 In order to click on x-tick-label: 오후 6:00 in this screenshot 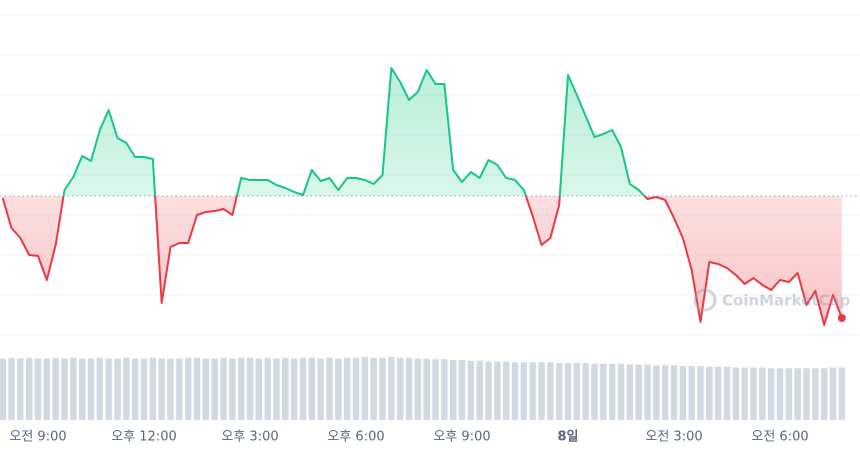, I will do `click(355, 437)`.